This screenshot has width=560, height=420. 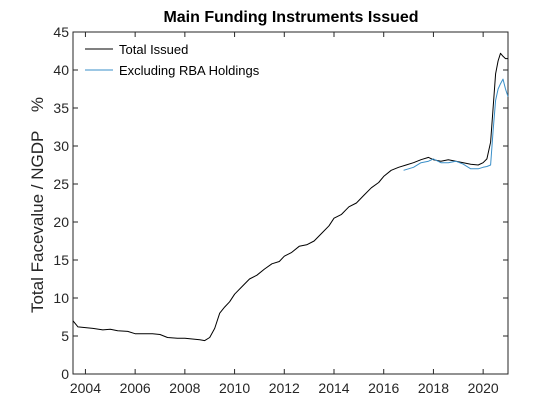 What do you see at coordinates (433, 388) in the screenshot?
I see `x-tick-label: 2018` at bounding box center [433, 388].